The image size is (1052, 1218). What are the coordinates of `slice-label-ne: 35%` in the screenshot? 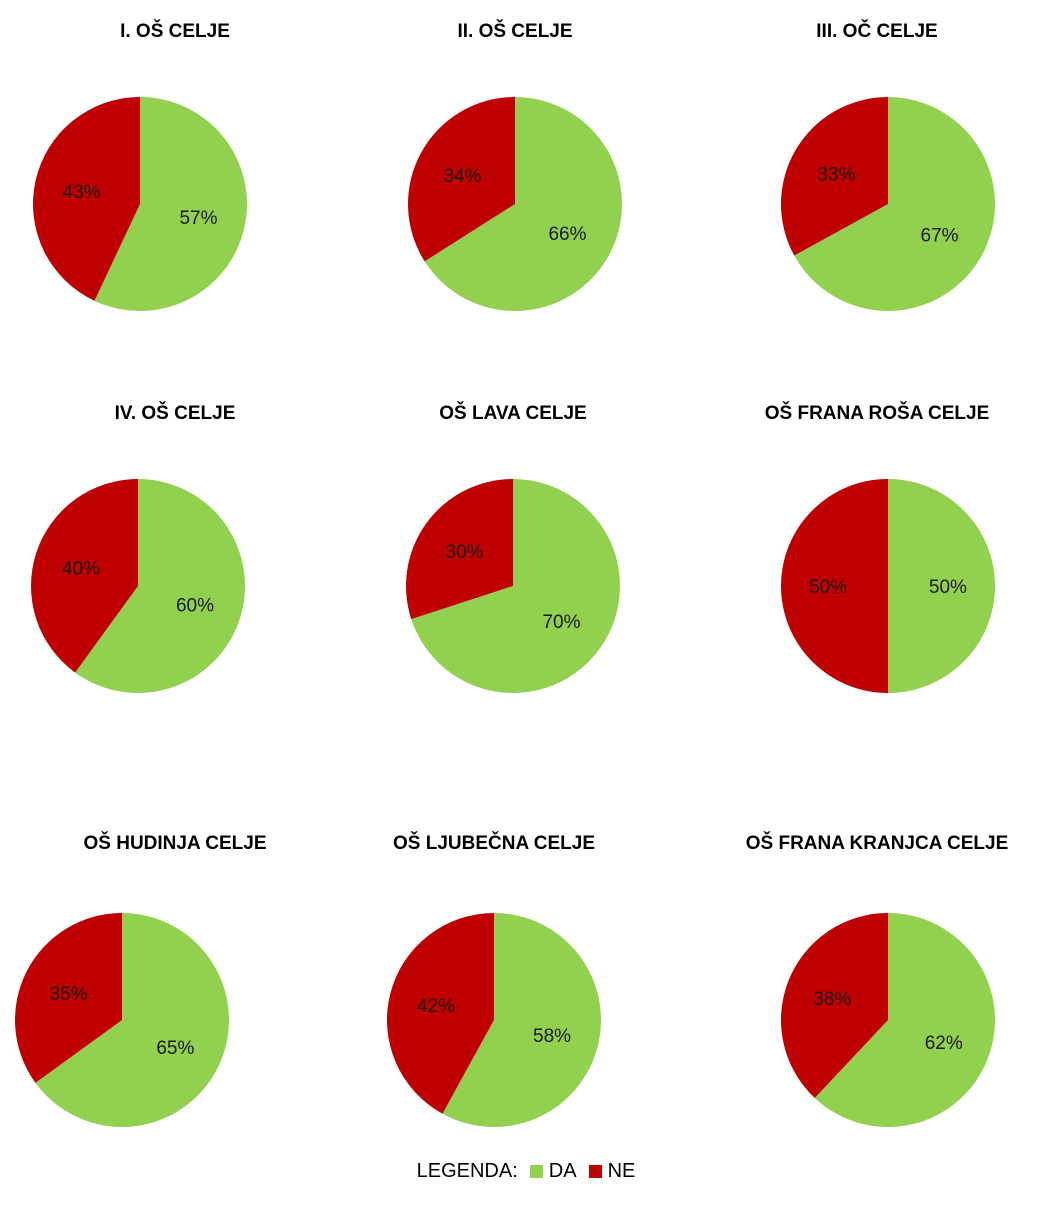 It's located at (69, 994).